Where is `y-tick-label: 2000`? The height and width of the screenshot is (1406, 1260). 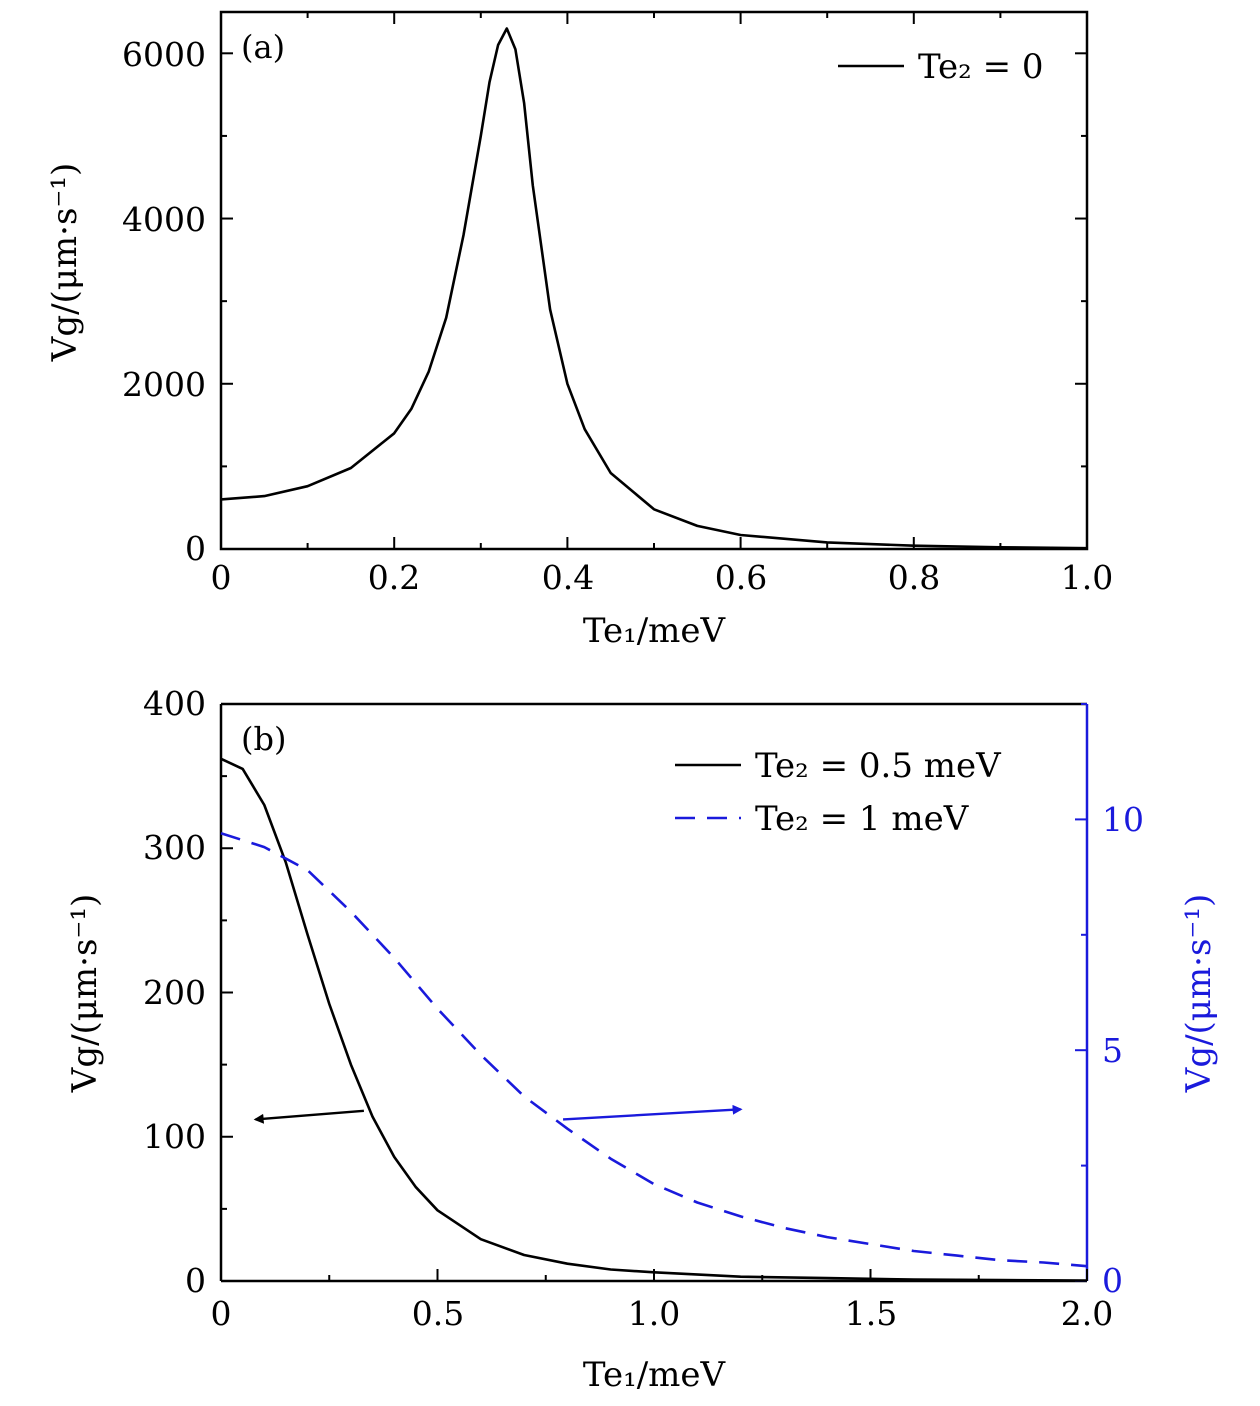 y-tick-label: 2000 is located at coordinates (164, 384).